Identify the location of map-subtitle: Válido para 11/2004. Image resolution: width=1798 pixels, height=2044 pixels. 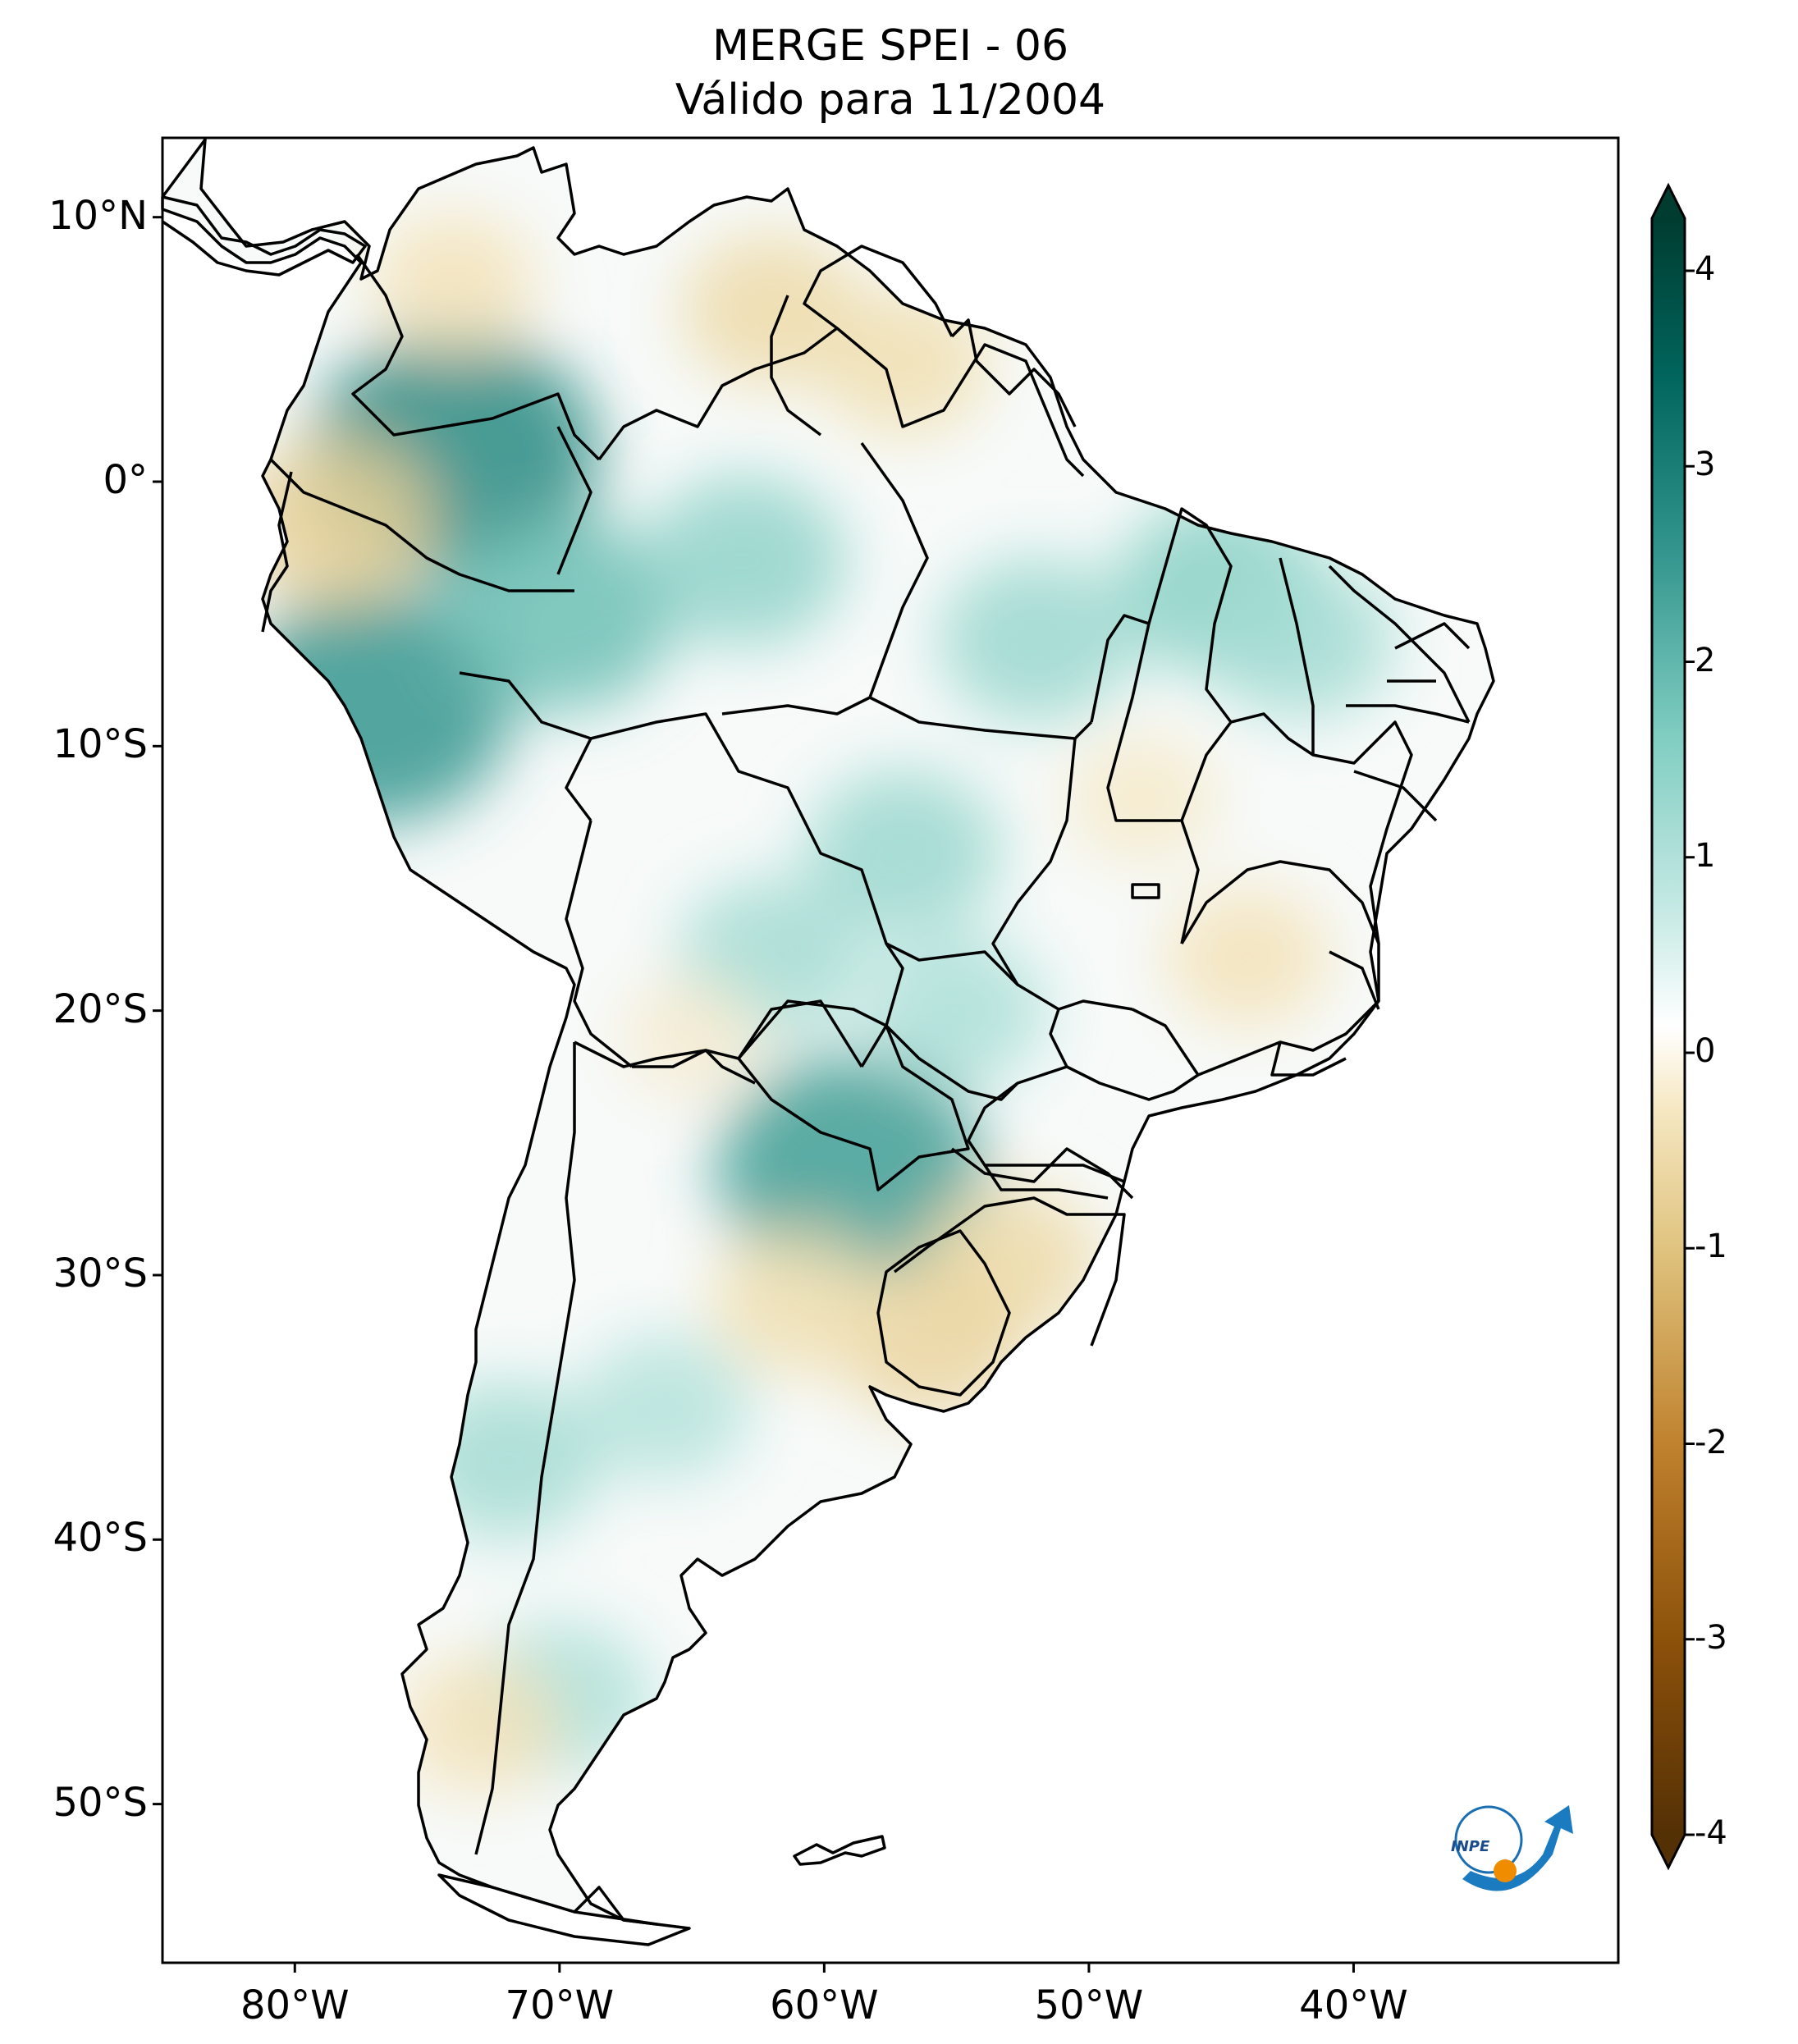
(890, 100).